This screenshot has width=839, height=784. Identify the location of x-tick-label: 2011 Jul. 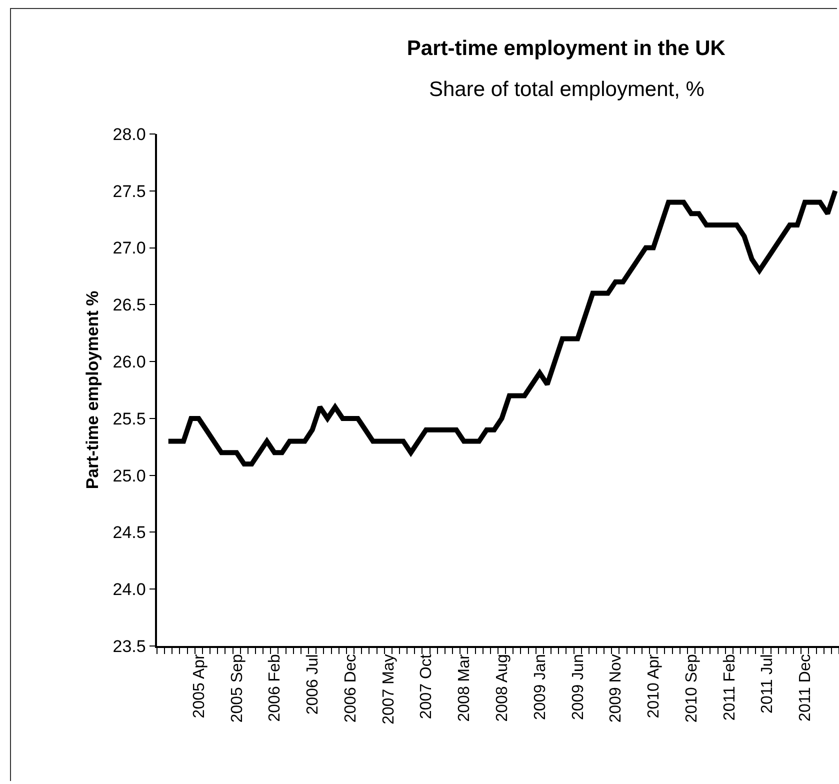
(767, 684).